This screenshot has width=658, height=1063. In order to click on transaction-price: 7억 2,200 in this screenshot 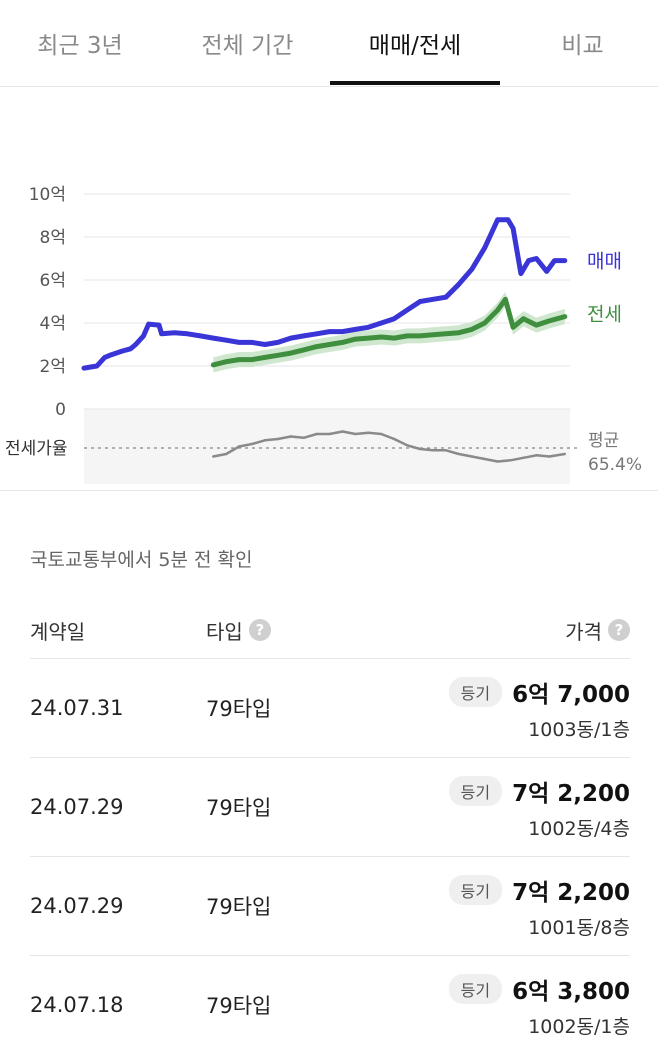, I will do `click(571, 794)`.